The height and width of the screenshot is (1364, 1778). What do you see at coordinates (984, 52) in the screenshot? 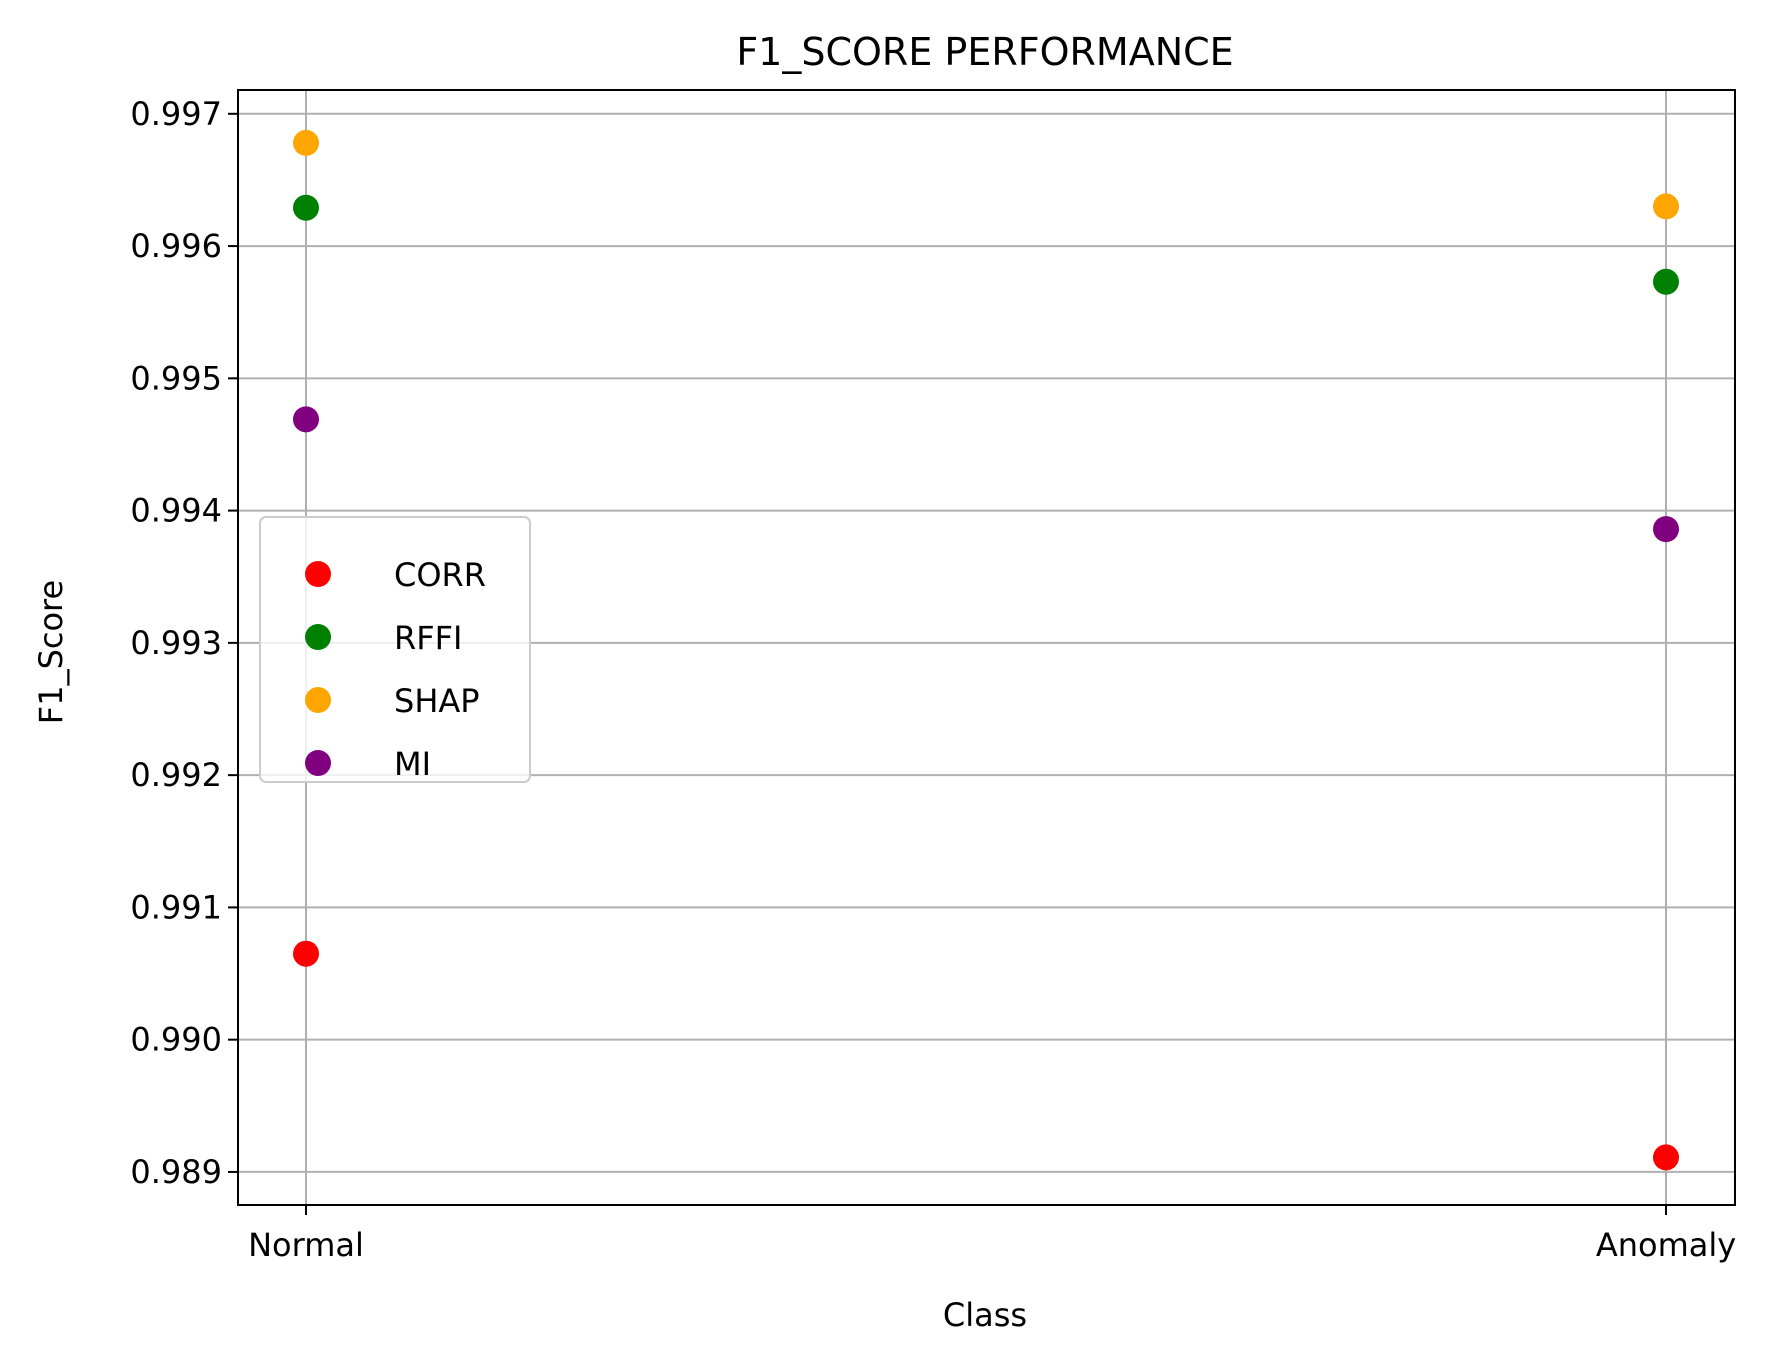
I see `chart-title: F1_SCORE PERFORMANCE` at bounding box center [984, 52].